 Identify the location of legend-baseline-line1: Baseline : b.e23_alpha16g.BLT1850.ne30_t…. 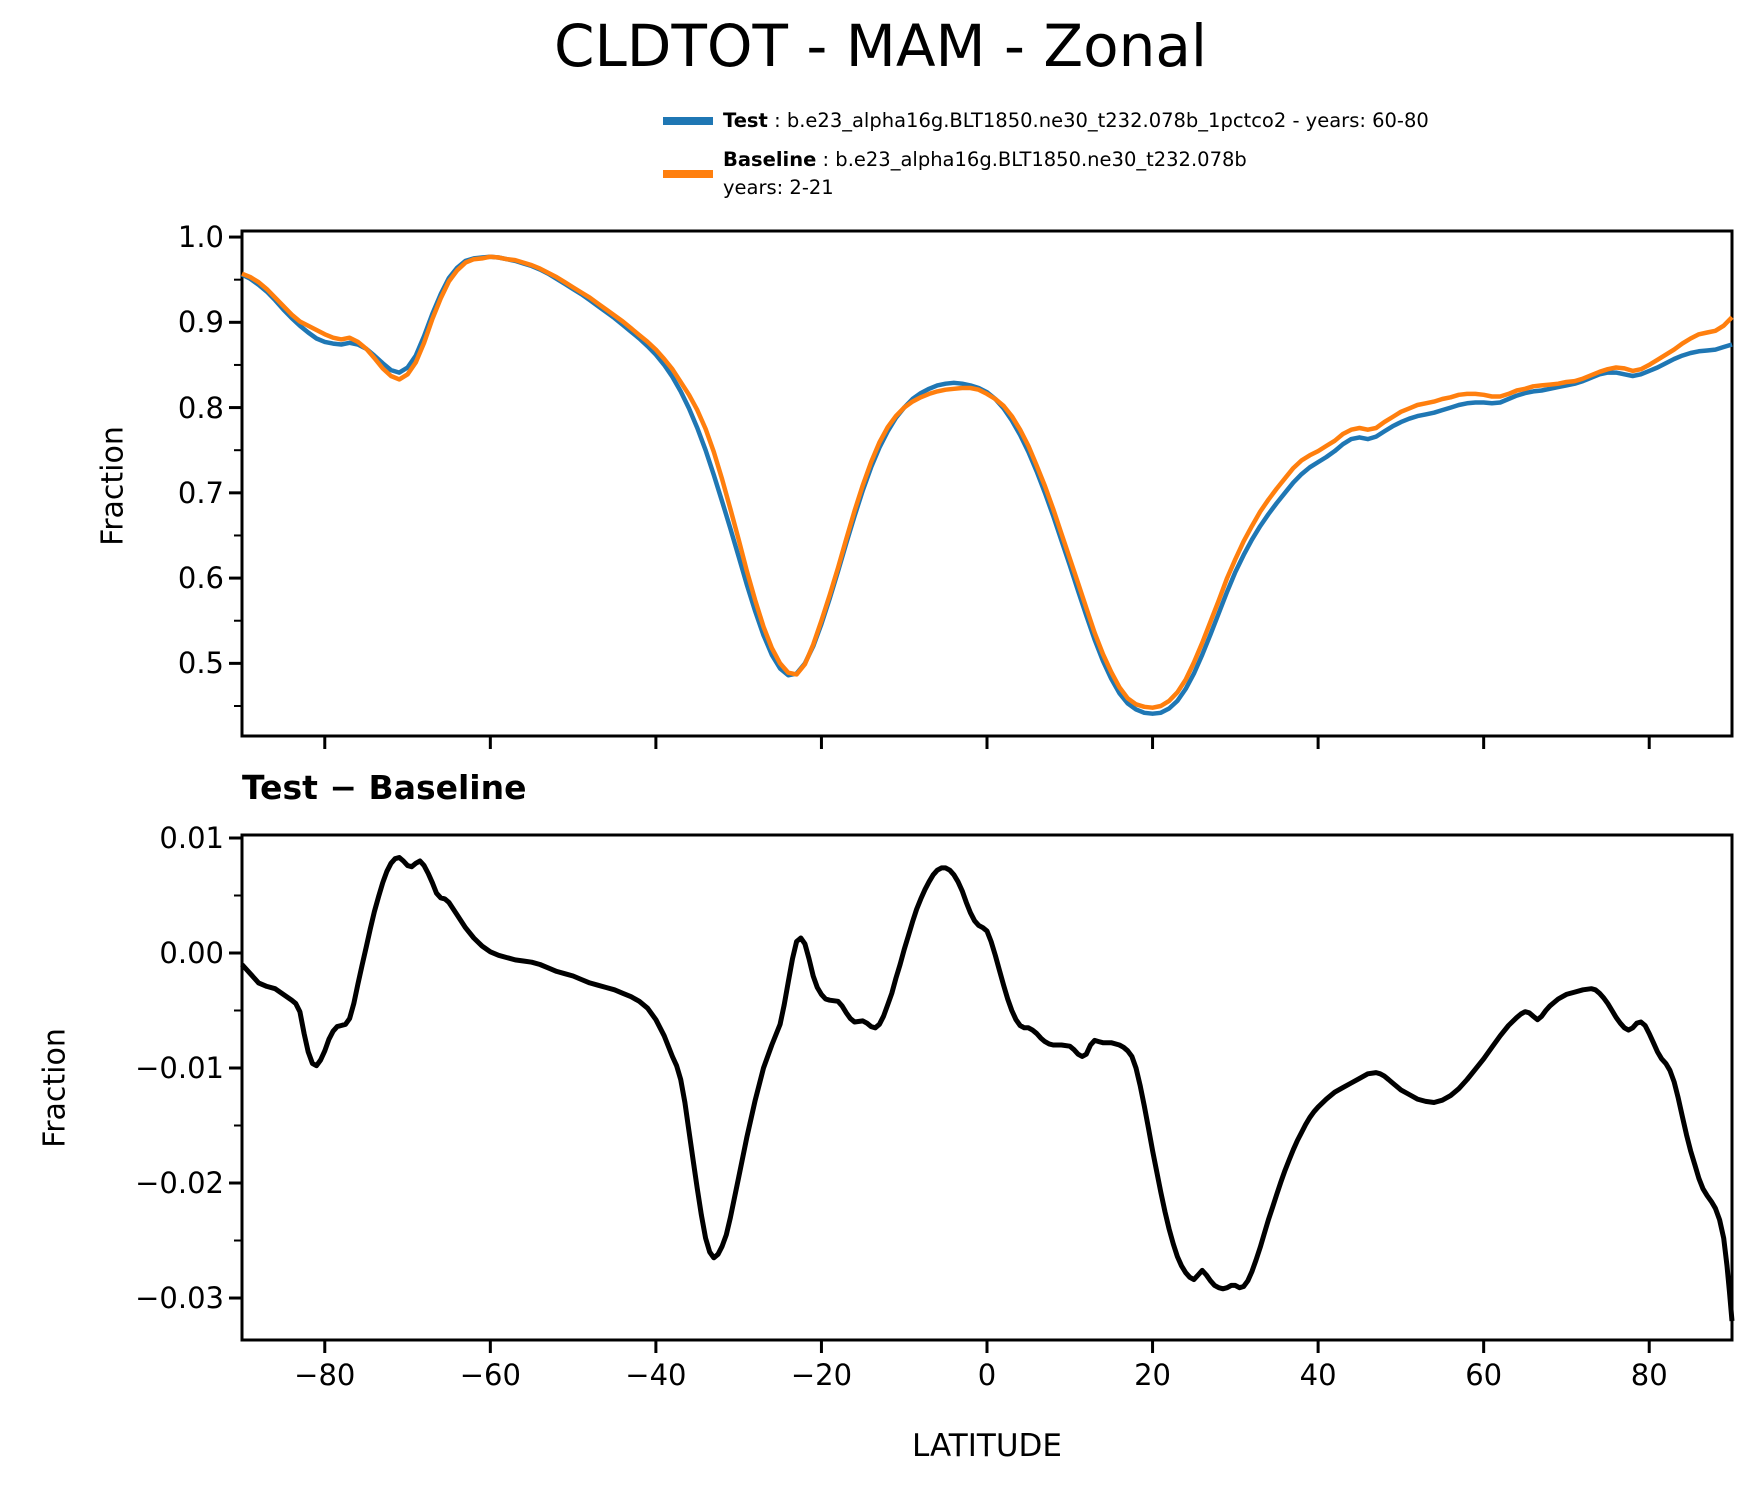
(985, 160).